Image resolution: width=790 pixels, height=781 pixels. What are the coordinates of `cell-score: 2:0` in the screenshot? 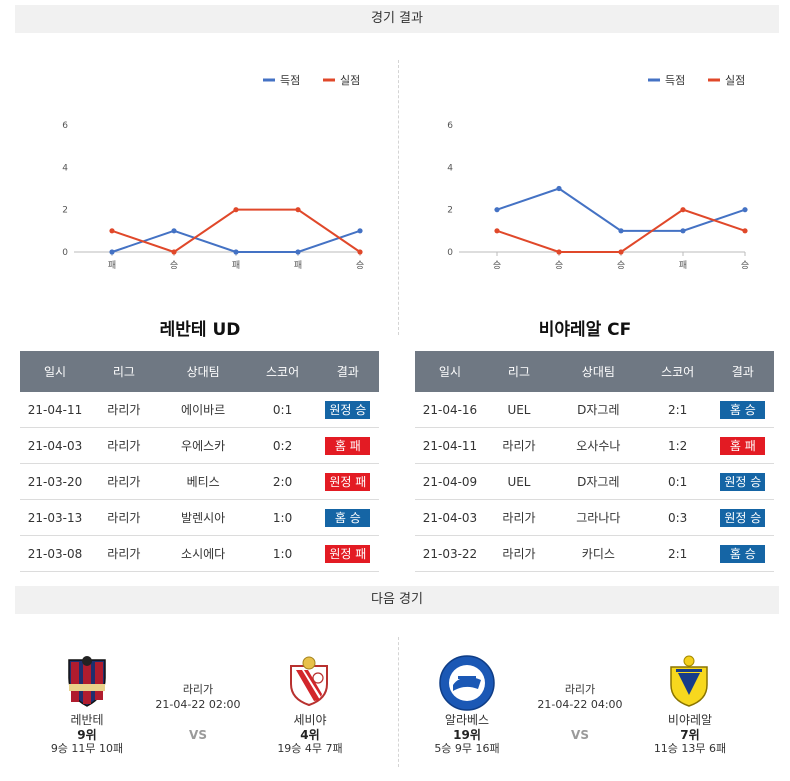 It's located at (282, 481).